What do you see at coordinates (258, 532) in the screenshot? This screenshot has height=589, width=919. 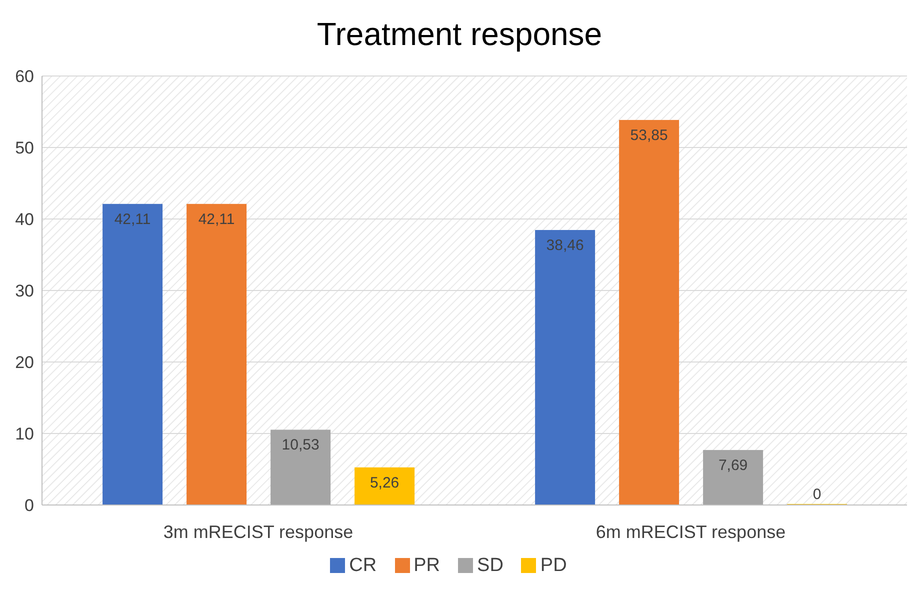 I see `x-tick-label: 3m mRECIST response` at bounding box center [258, 532].